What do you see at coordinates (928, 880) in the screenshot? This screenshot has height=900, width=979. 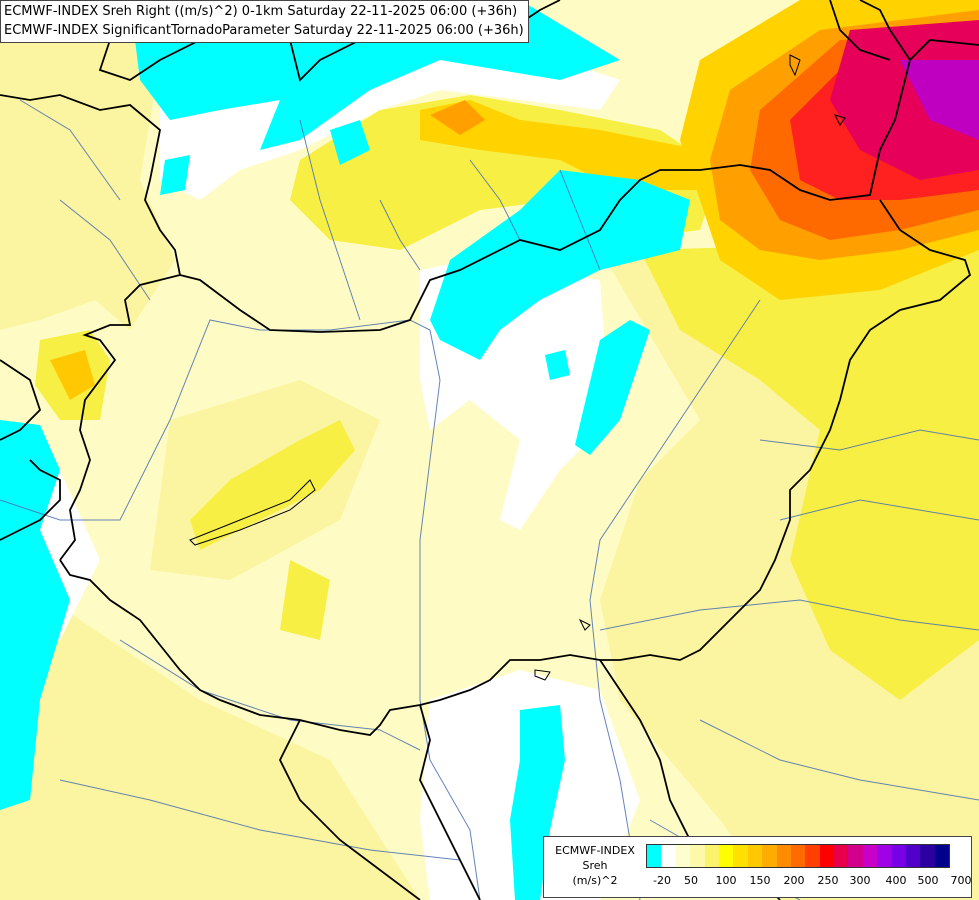 I see `legend-tick: 500` at bounding box center [928, 880].